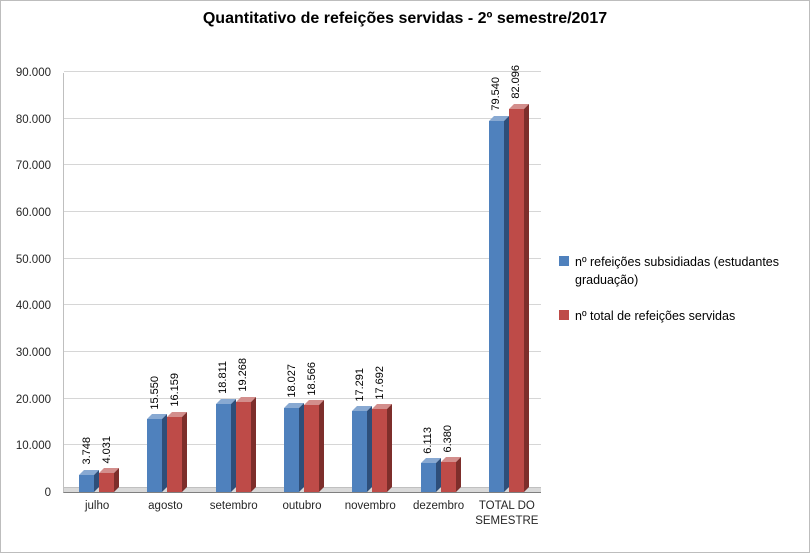  Describe the element at coordinates (33, 166) in the screenshot. I see `y-tick-label: 70.000` at that location.